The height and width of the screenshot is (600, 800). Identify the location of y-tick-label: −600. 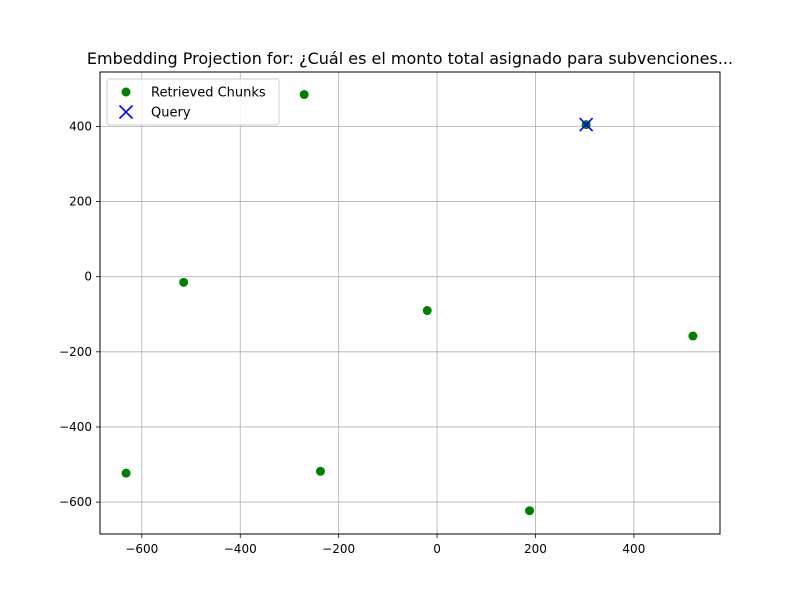
(75, 502).